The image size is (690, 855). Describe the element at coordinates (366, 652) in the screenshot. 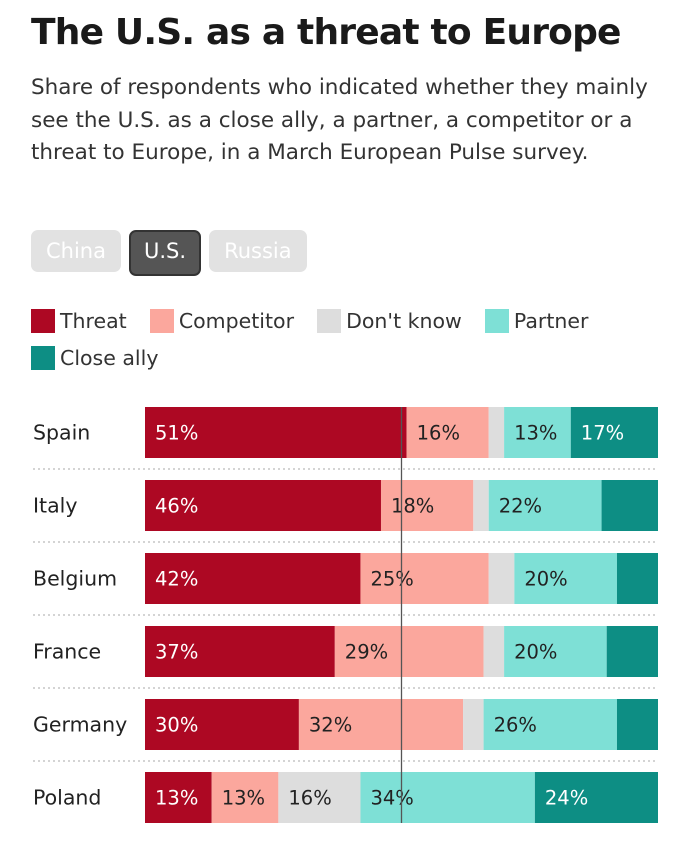

I see `data-label-france-competitor: 29%` at that location.